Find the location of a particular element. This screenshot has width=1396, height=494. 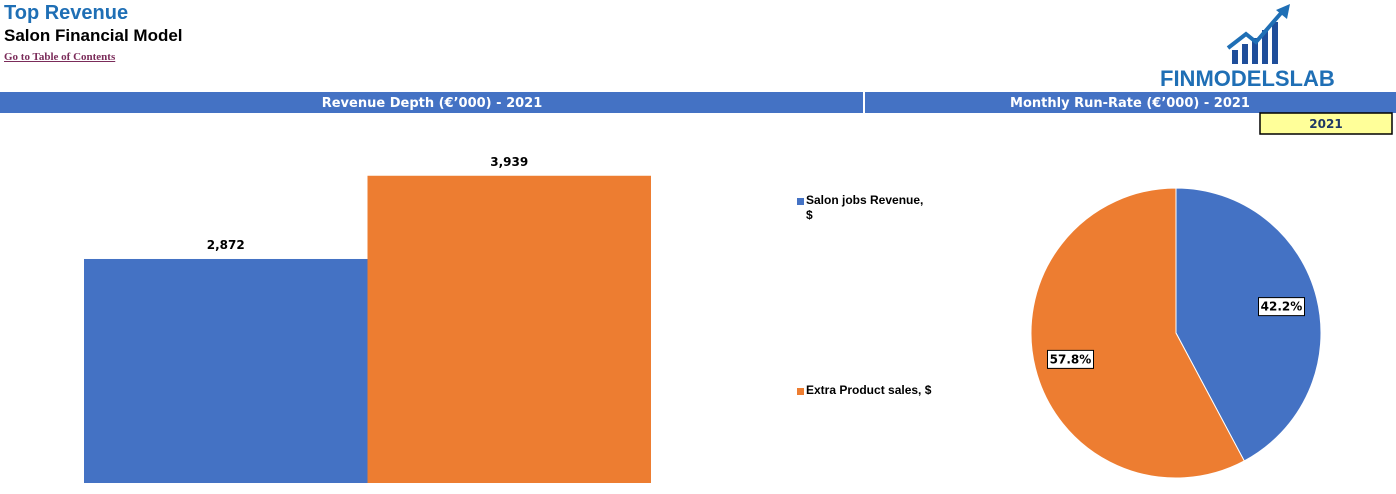

year-selector is located at coordinates (1326, 123).